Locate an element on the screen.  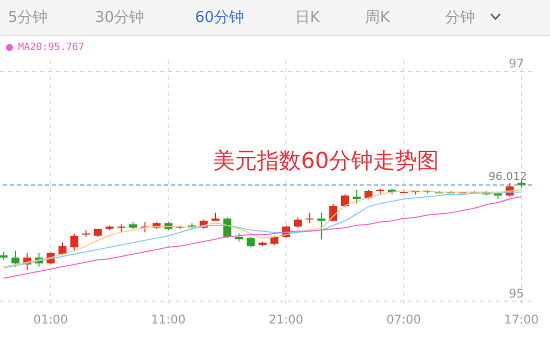
text: 美元指数60分钟走势图 is located at coordinates (326, 162).